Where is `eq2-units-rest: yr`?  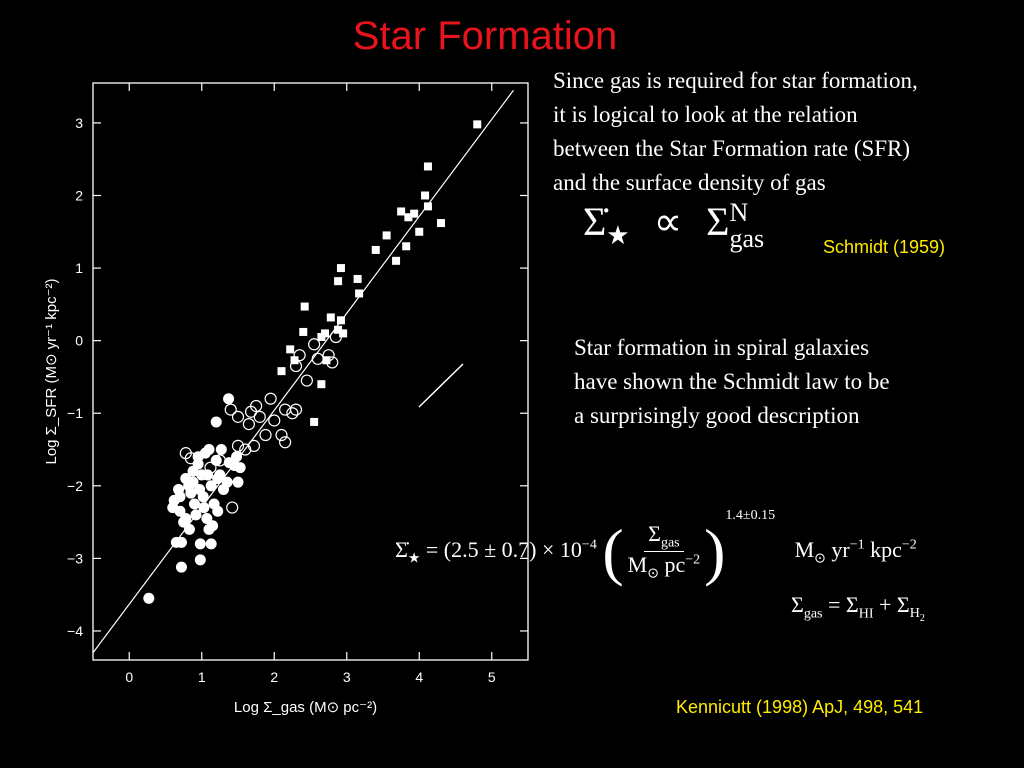 eq2-units-rest: yr is located at coordinates (837, 549).